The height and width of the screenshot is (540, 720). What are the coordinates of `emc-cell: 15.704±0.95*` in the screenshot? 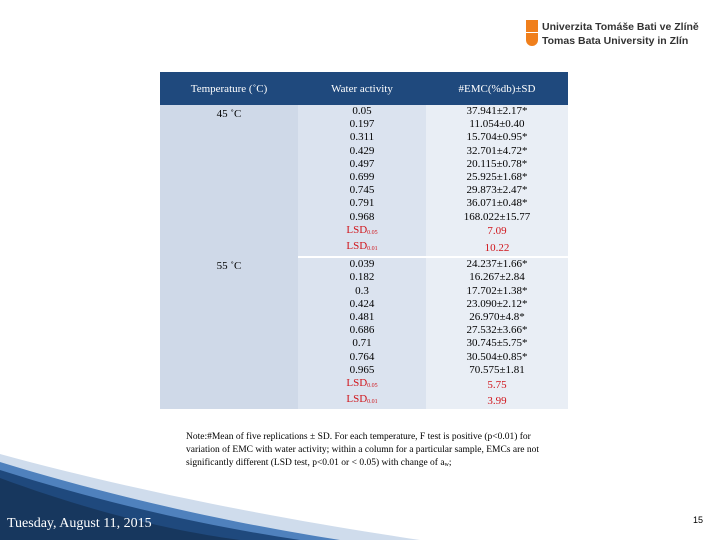 It's located at (497, 138).